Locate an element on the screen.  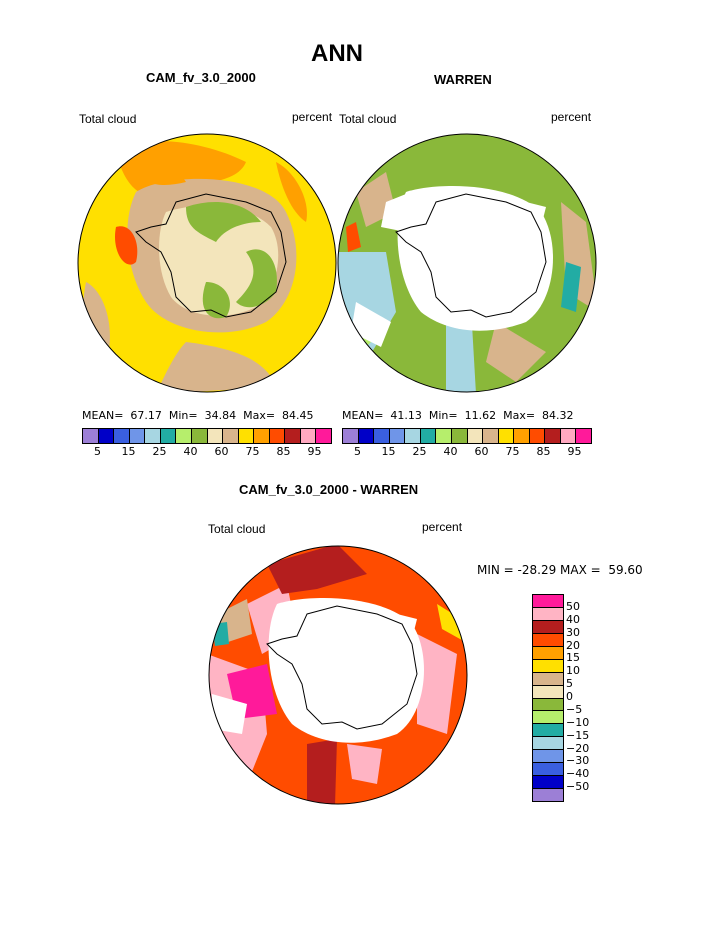
diff-colorbar-label: −10 is located at coordinates (578, 722).